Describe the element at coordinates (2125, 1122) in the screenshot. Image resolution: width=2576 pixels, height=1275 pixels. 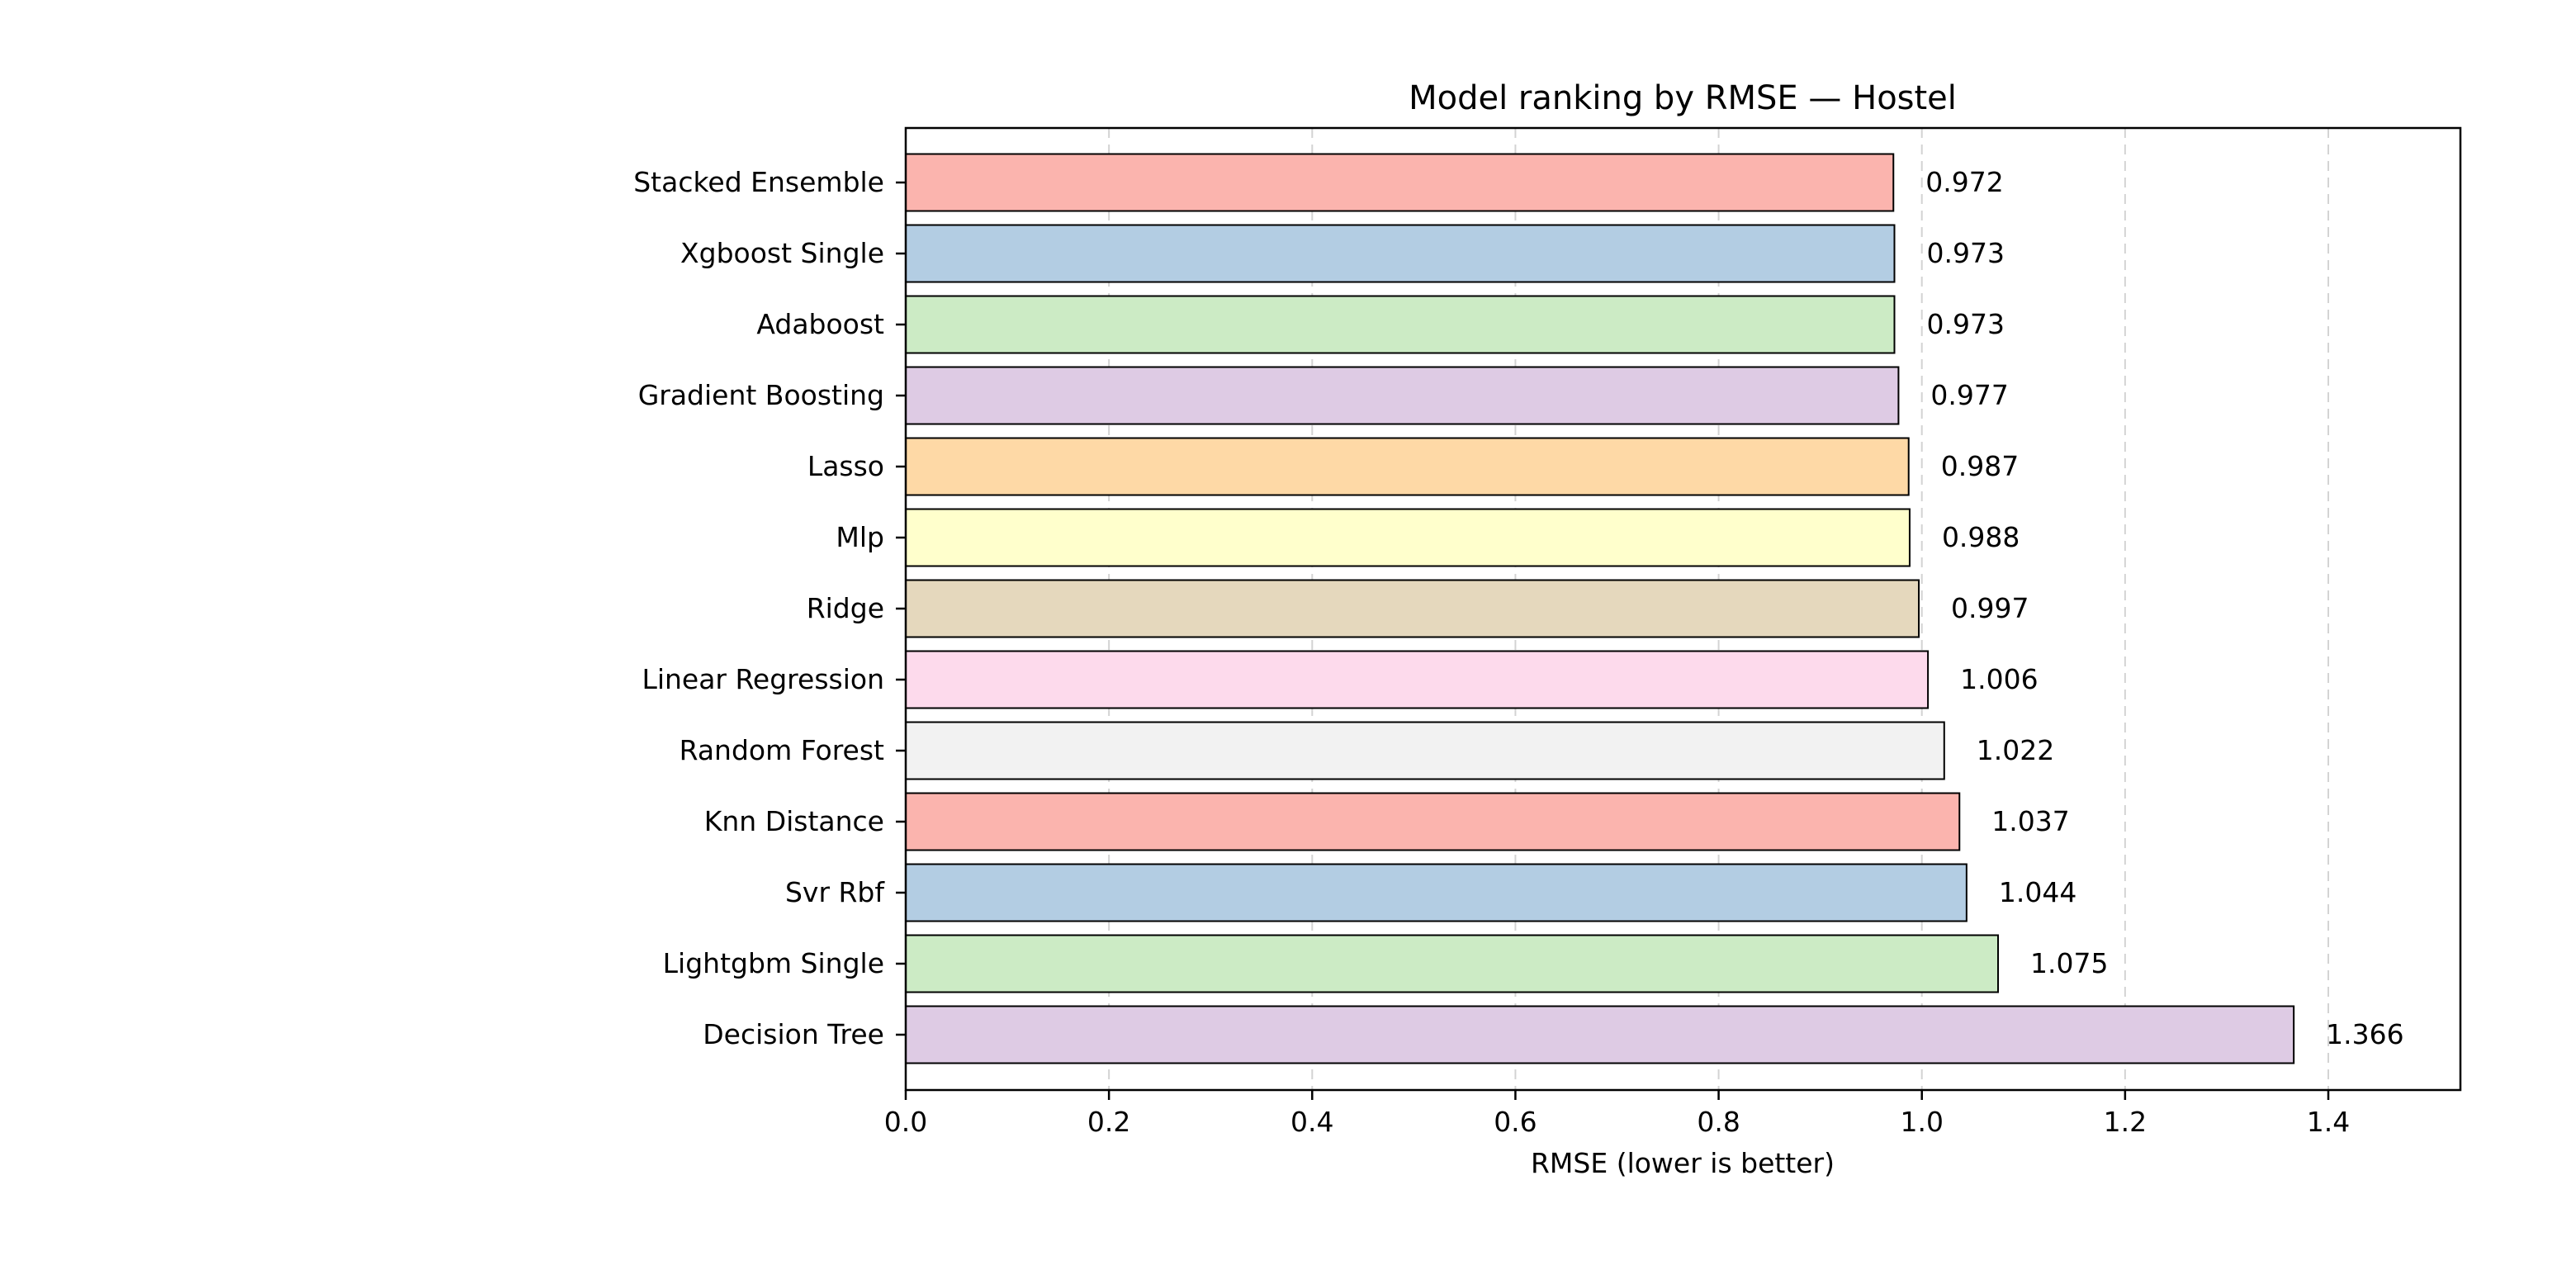
I see `x-tick-label: 1.2` at that location.